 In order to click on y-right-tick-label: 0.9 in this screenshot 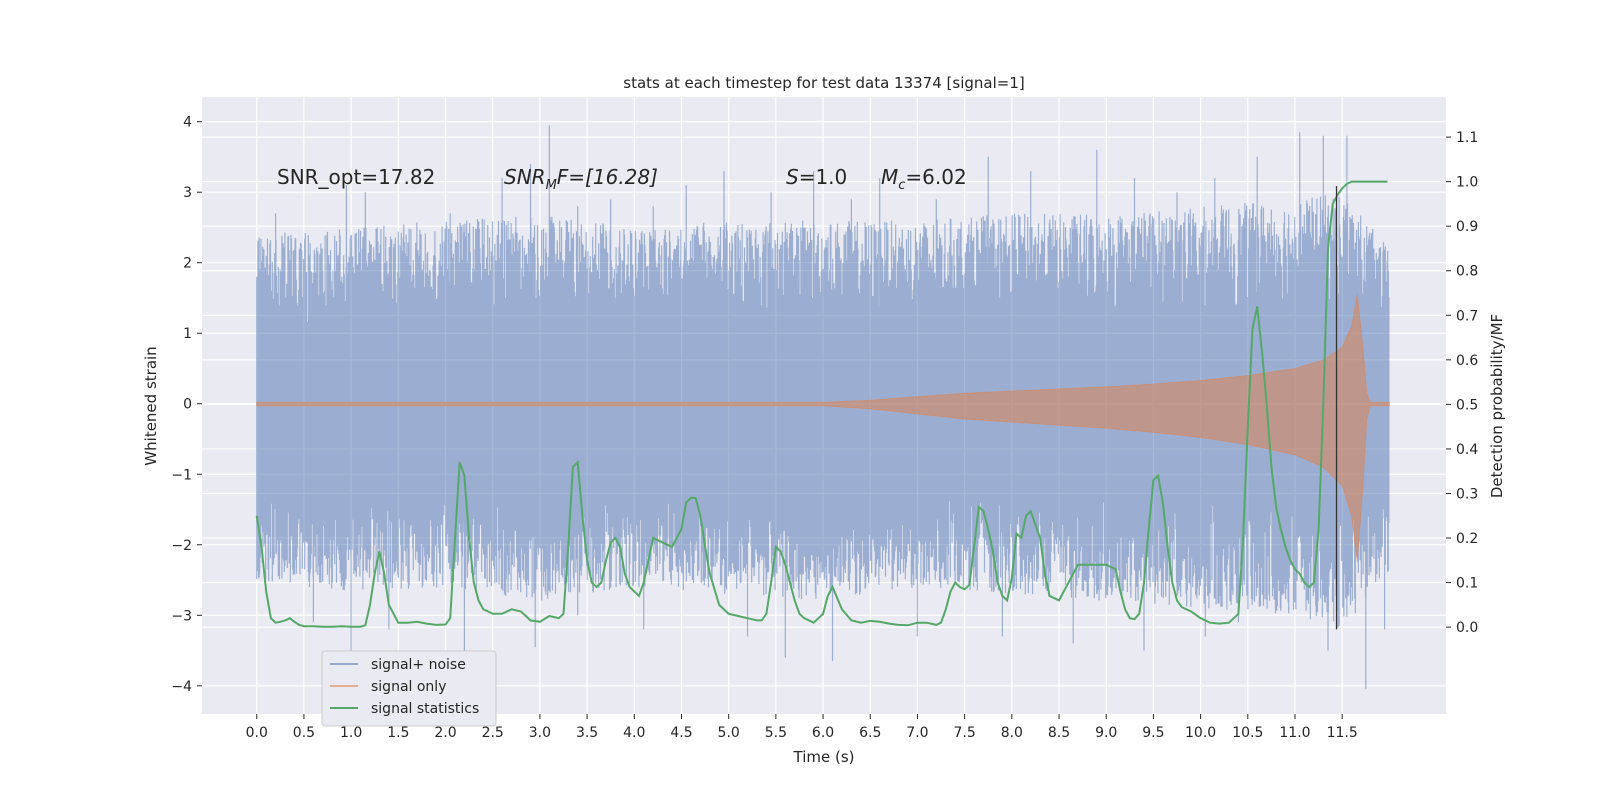, I will do `click(1467, 227)`.